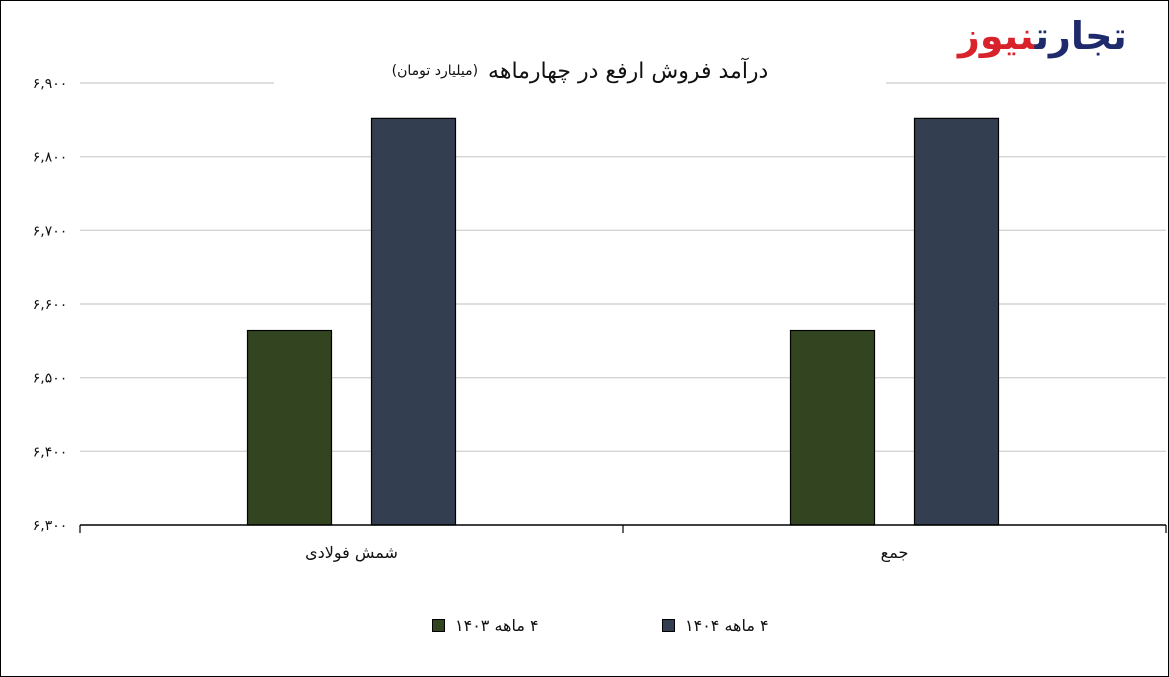 The height and width of the screenshot is (677, 1169). What do you see at coordinates (606, 553) in the screenshot?
I see `x-tick-labels: شمش فولادی جمع` at bounding box center [606, 553].